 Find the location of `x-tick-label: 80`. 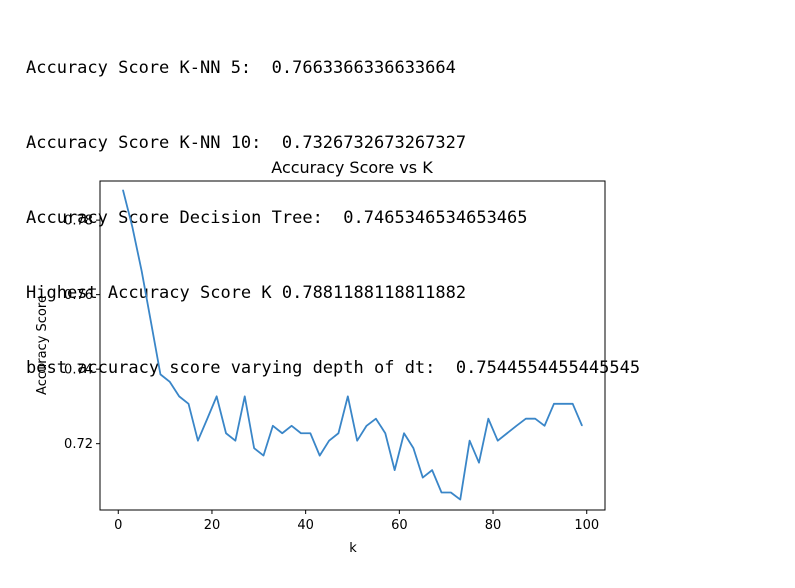

x-tick-label: 80 is located at coordinates (493, 525).